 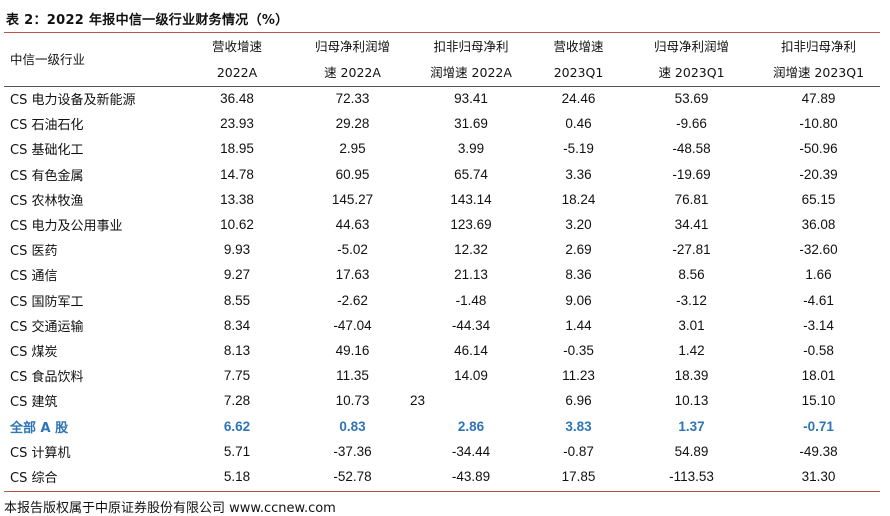 What do you see at coordinates (237, 451) in the screenshot?
I see `value-cell: 5.71` at bounding box center [237, 451].